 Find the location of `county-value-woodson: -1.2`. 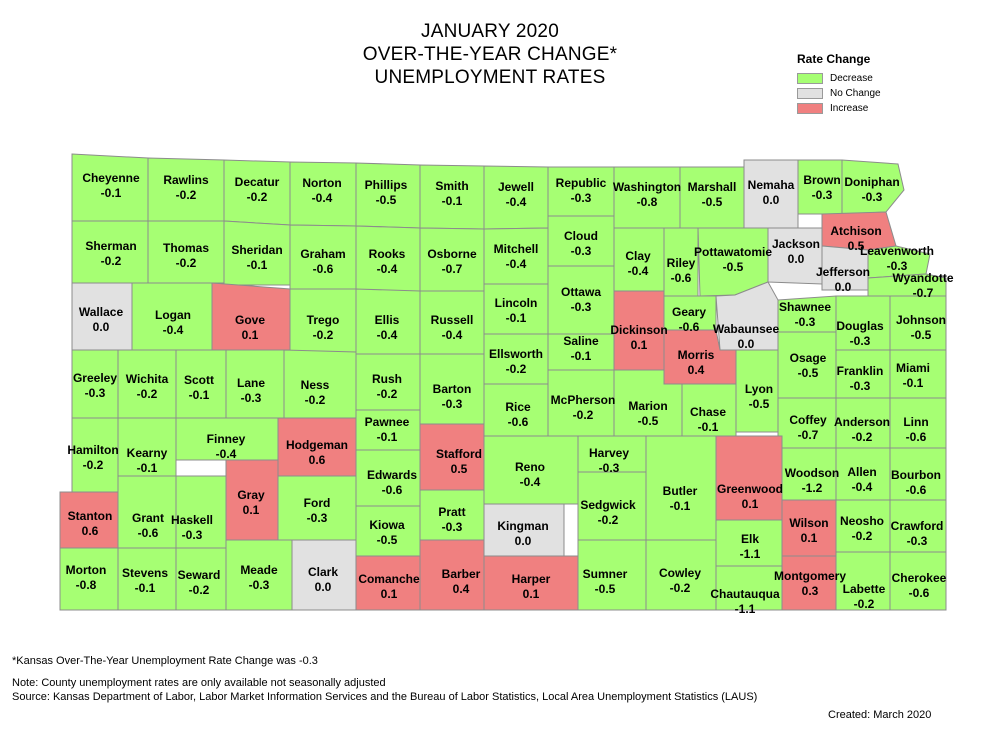

county-value-woodson: -1.2 is located at coordinates (812, 488).